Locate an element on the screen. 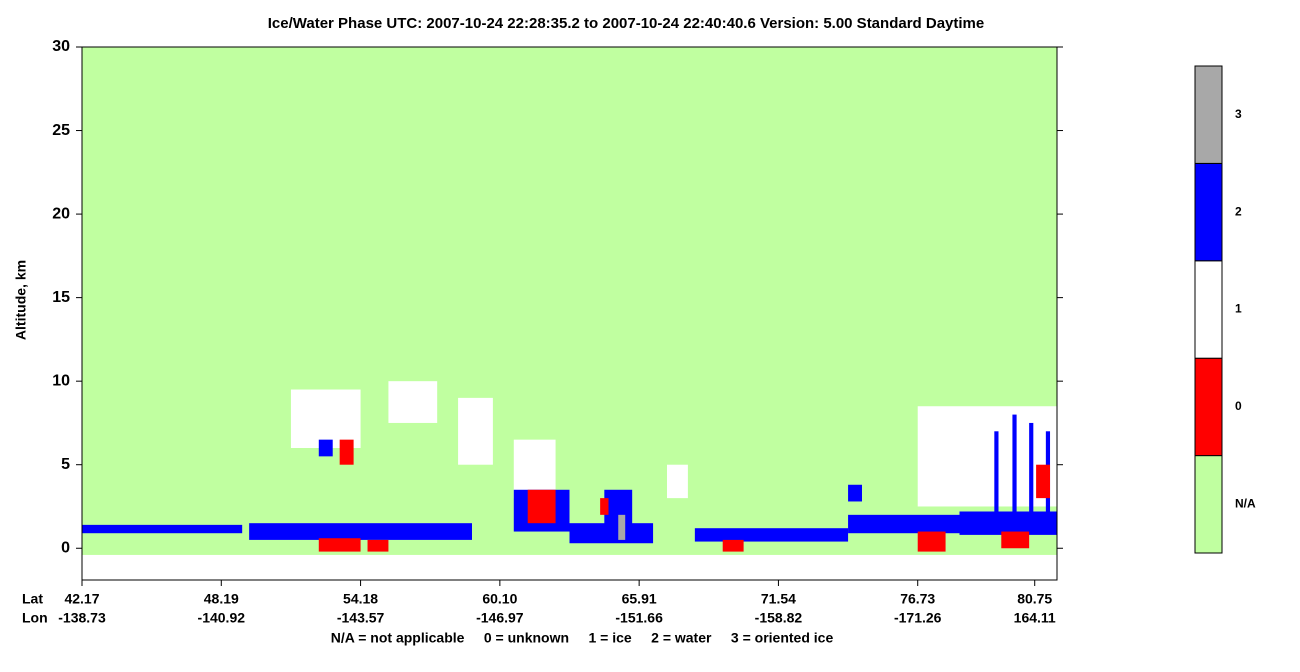 This screenshot has height=672, width=1300. lon-tick-label: -140.92 is located at coordinates (222, 618).